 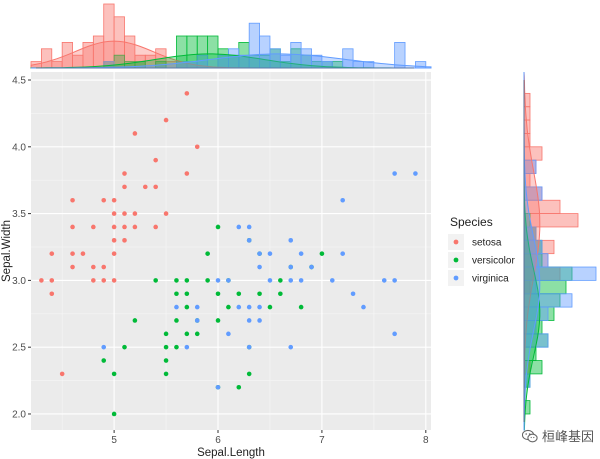 I want to click on y-axis-title: Sepal.Width, so click(x=7, y=251).